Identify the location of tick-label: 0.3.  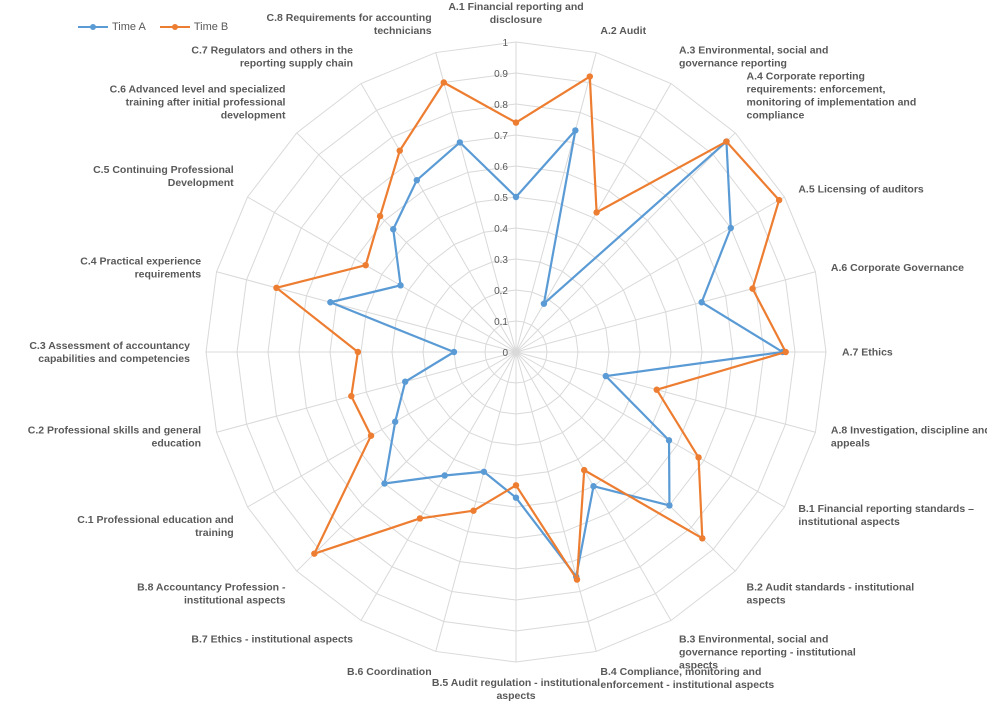
(501, 260).